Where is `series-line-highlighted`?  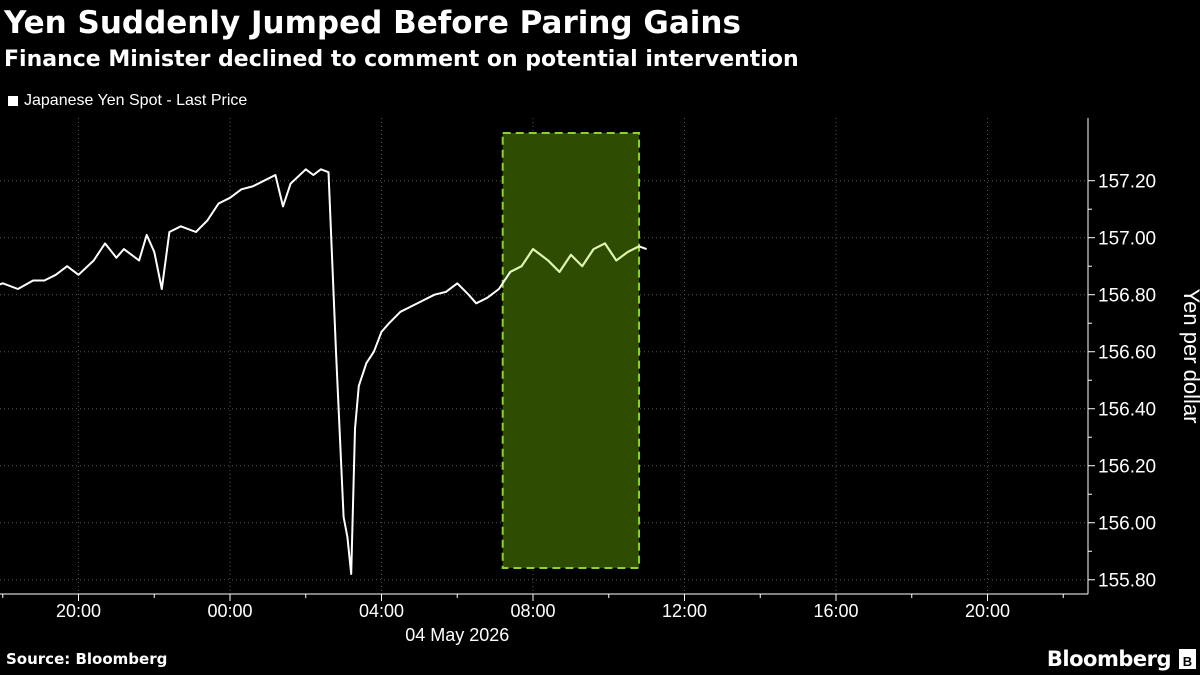 series-line-highlighted is located at coordinates (574, 257).